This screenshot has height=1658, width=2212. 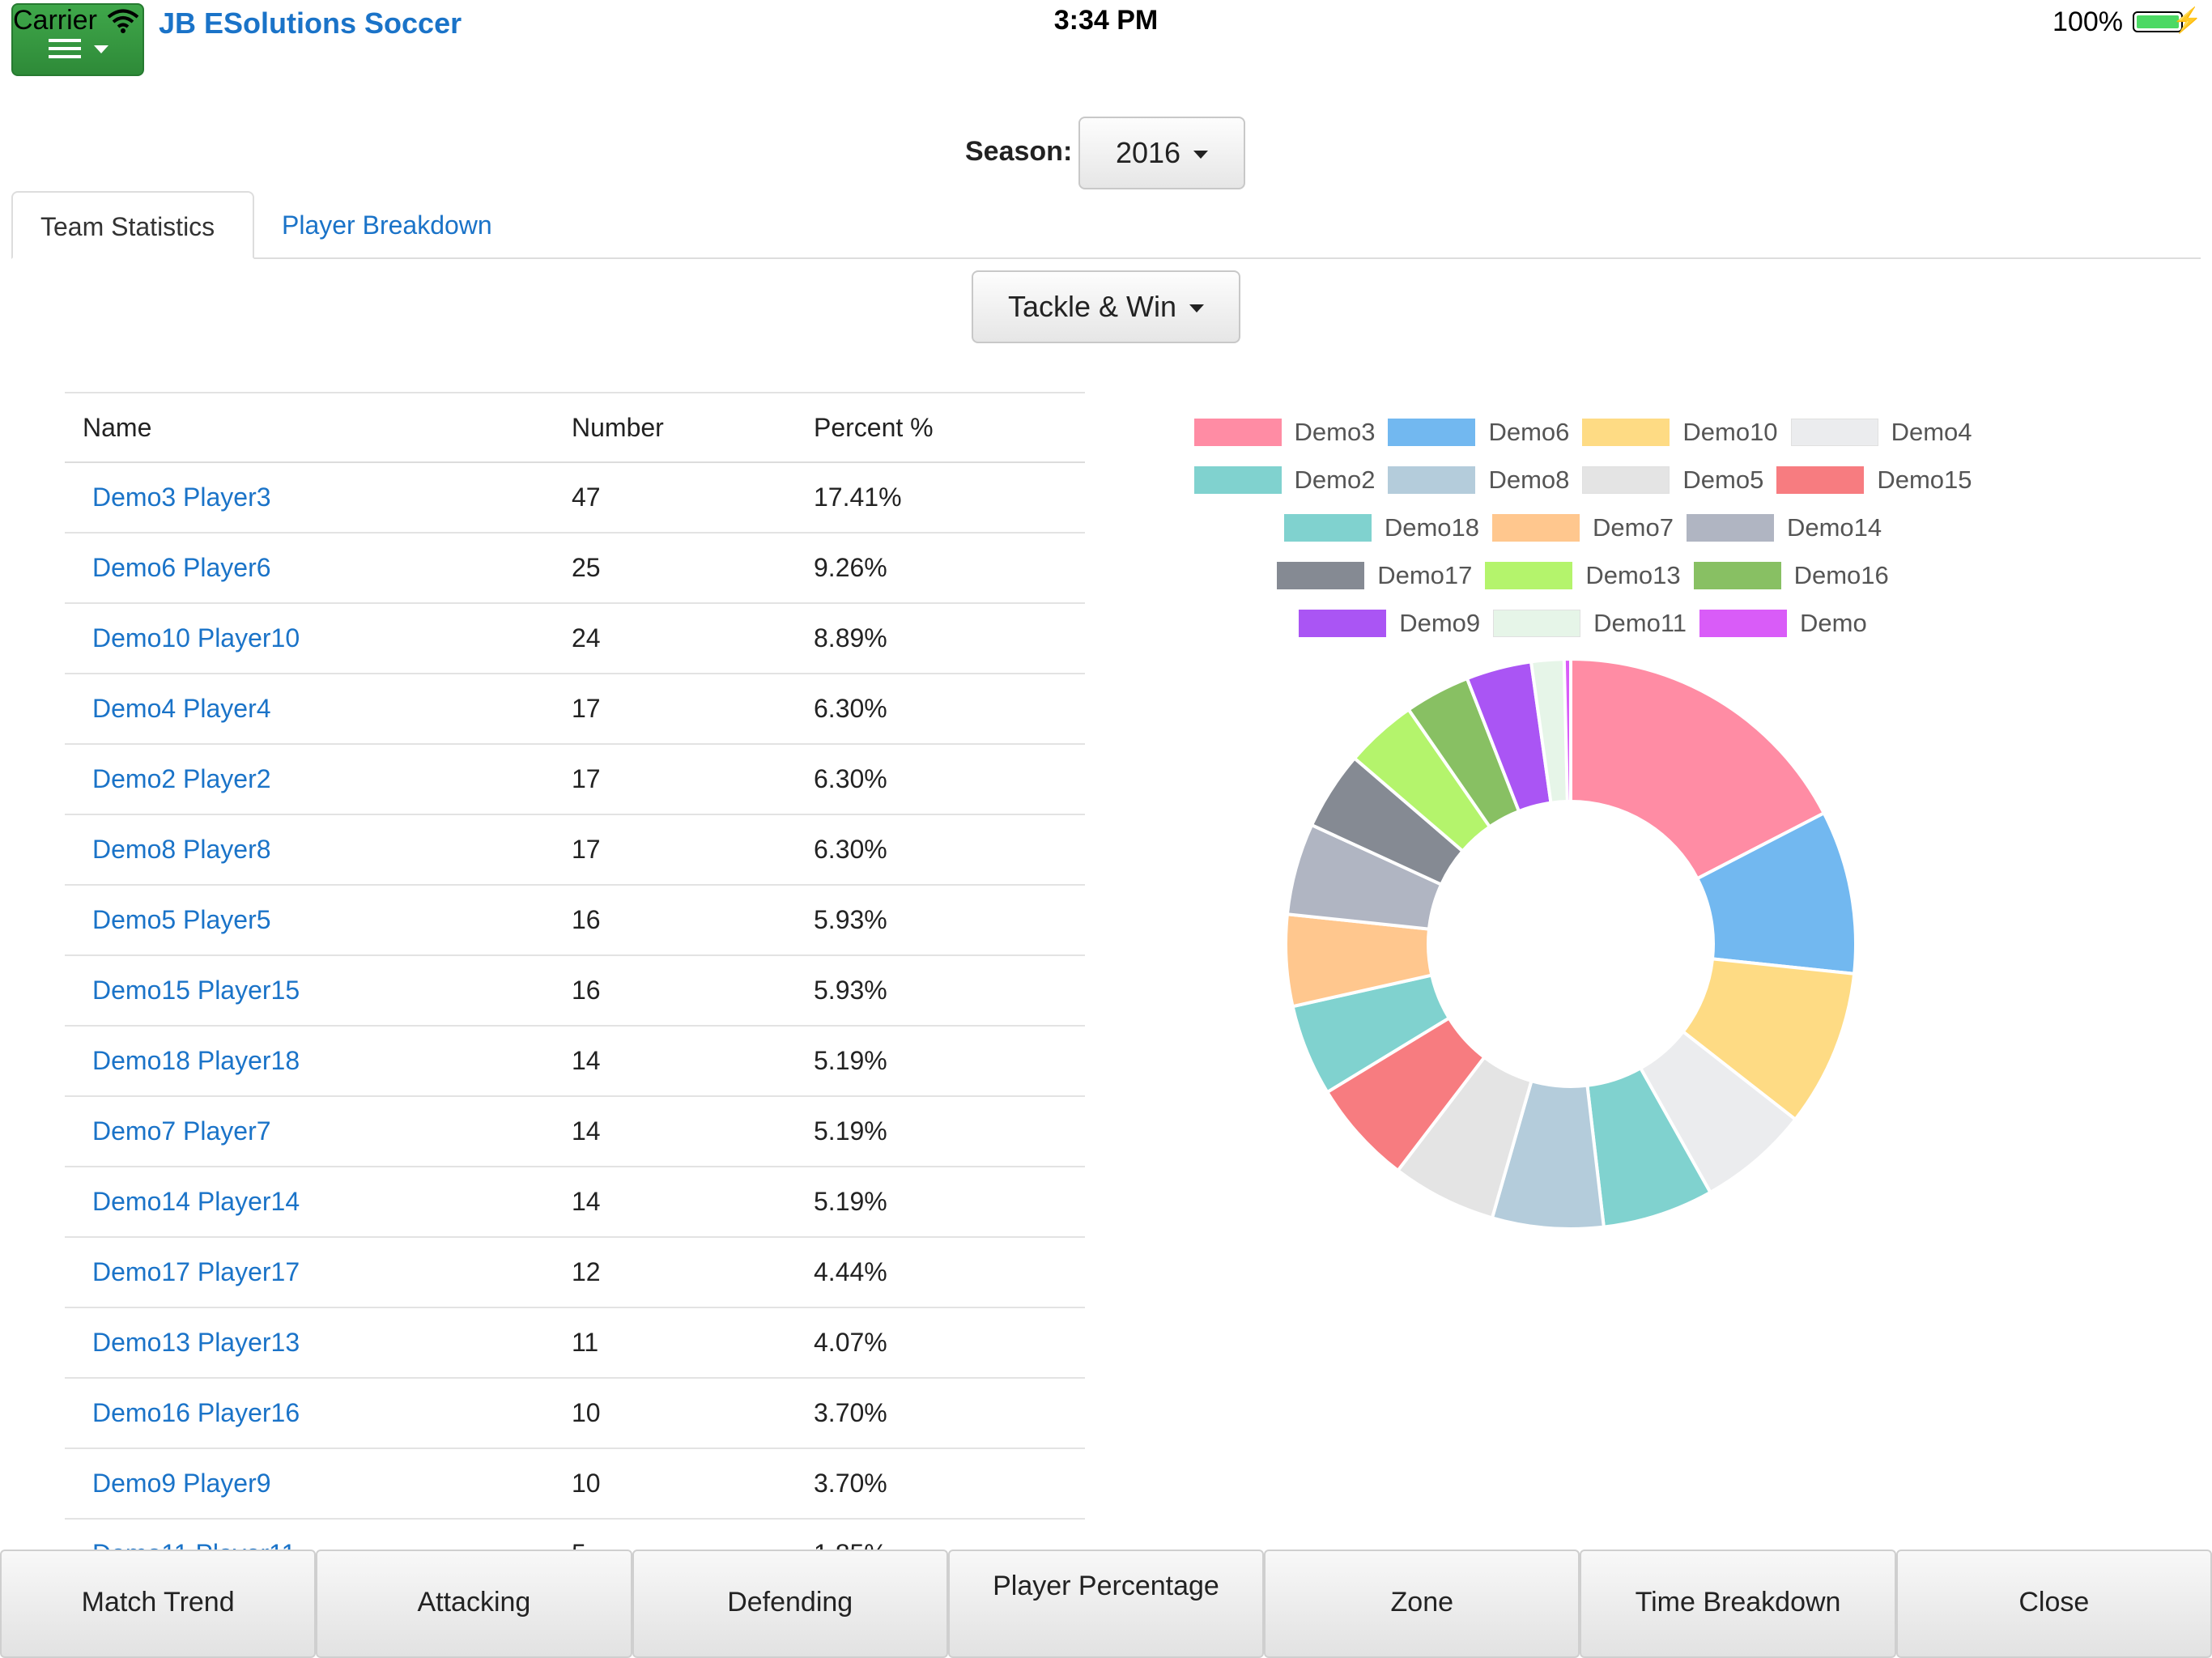 What do you see at coordinates (1925, 479) in the screenshot?
I see `legend-label: Demo15` at bounding box center [1925, 479].